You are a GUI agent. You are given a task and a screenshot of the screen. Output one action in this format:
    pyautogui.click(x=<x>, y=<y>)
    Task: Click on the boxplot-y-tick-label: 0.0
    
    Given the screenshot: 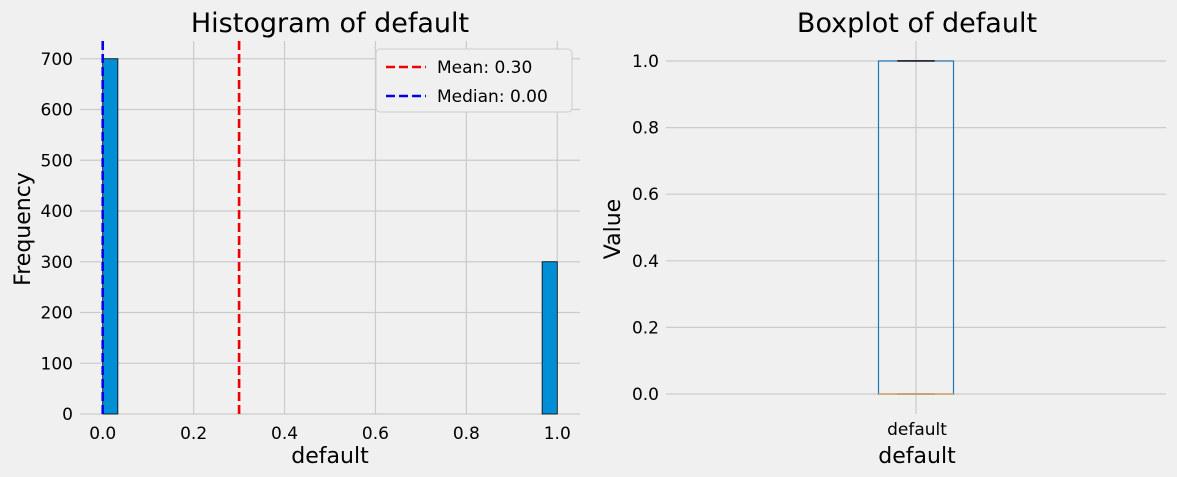 What is the action you would take?
    pyautogui.click(x=645, y=395)
    